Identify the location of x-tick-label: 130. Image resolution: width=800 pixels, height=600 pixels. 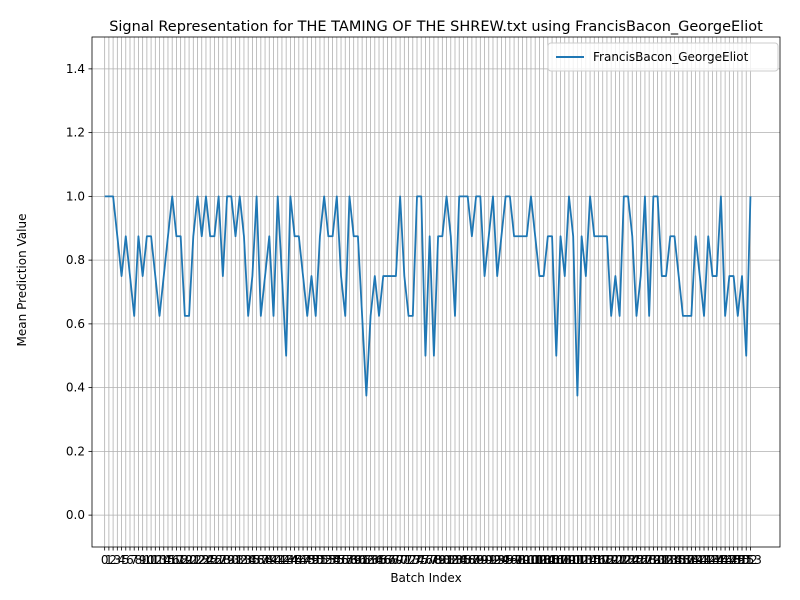
(653, 560).